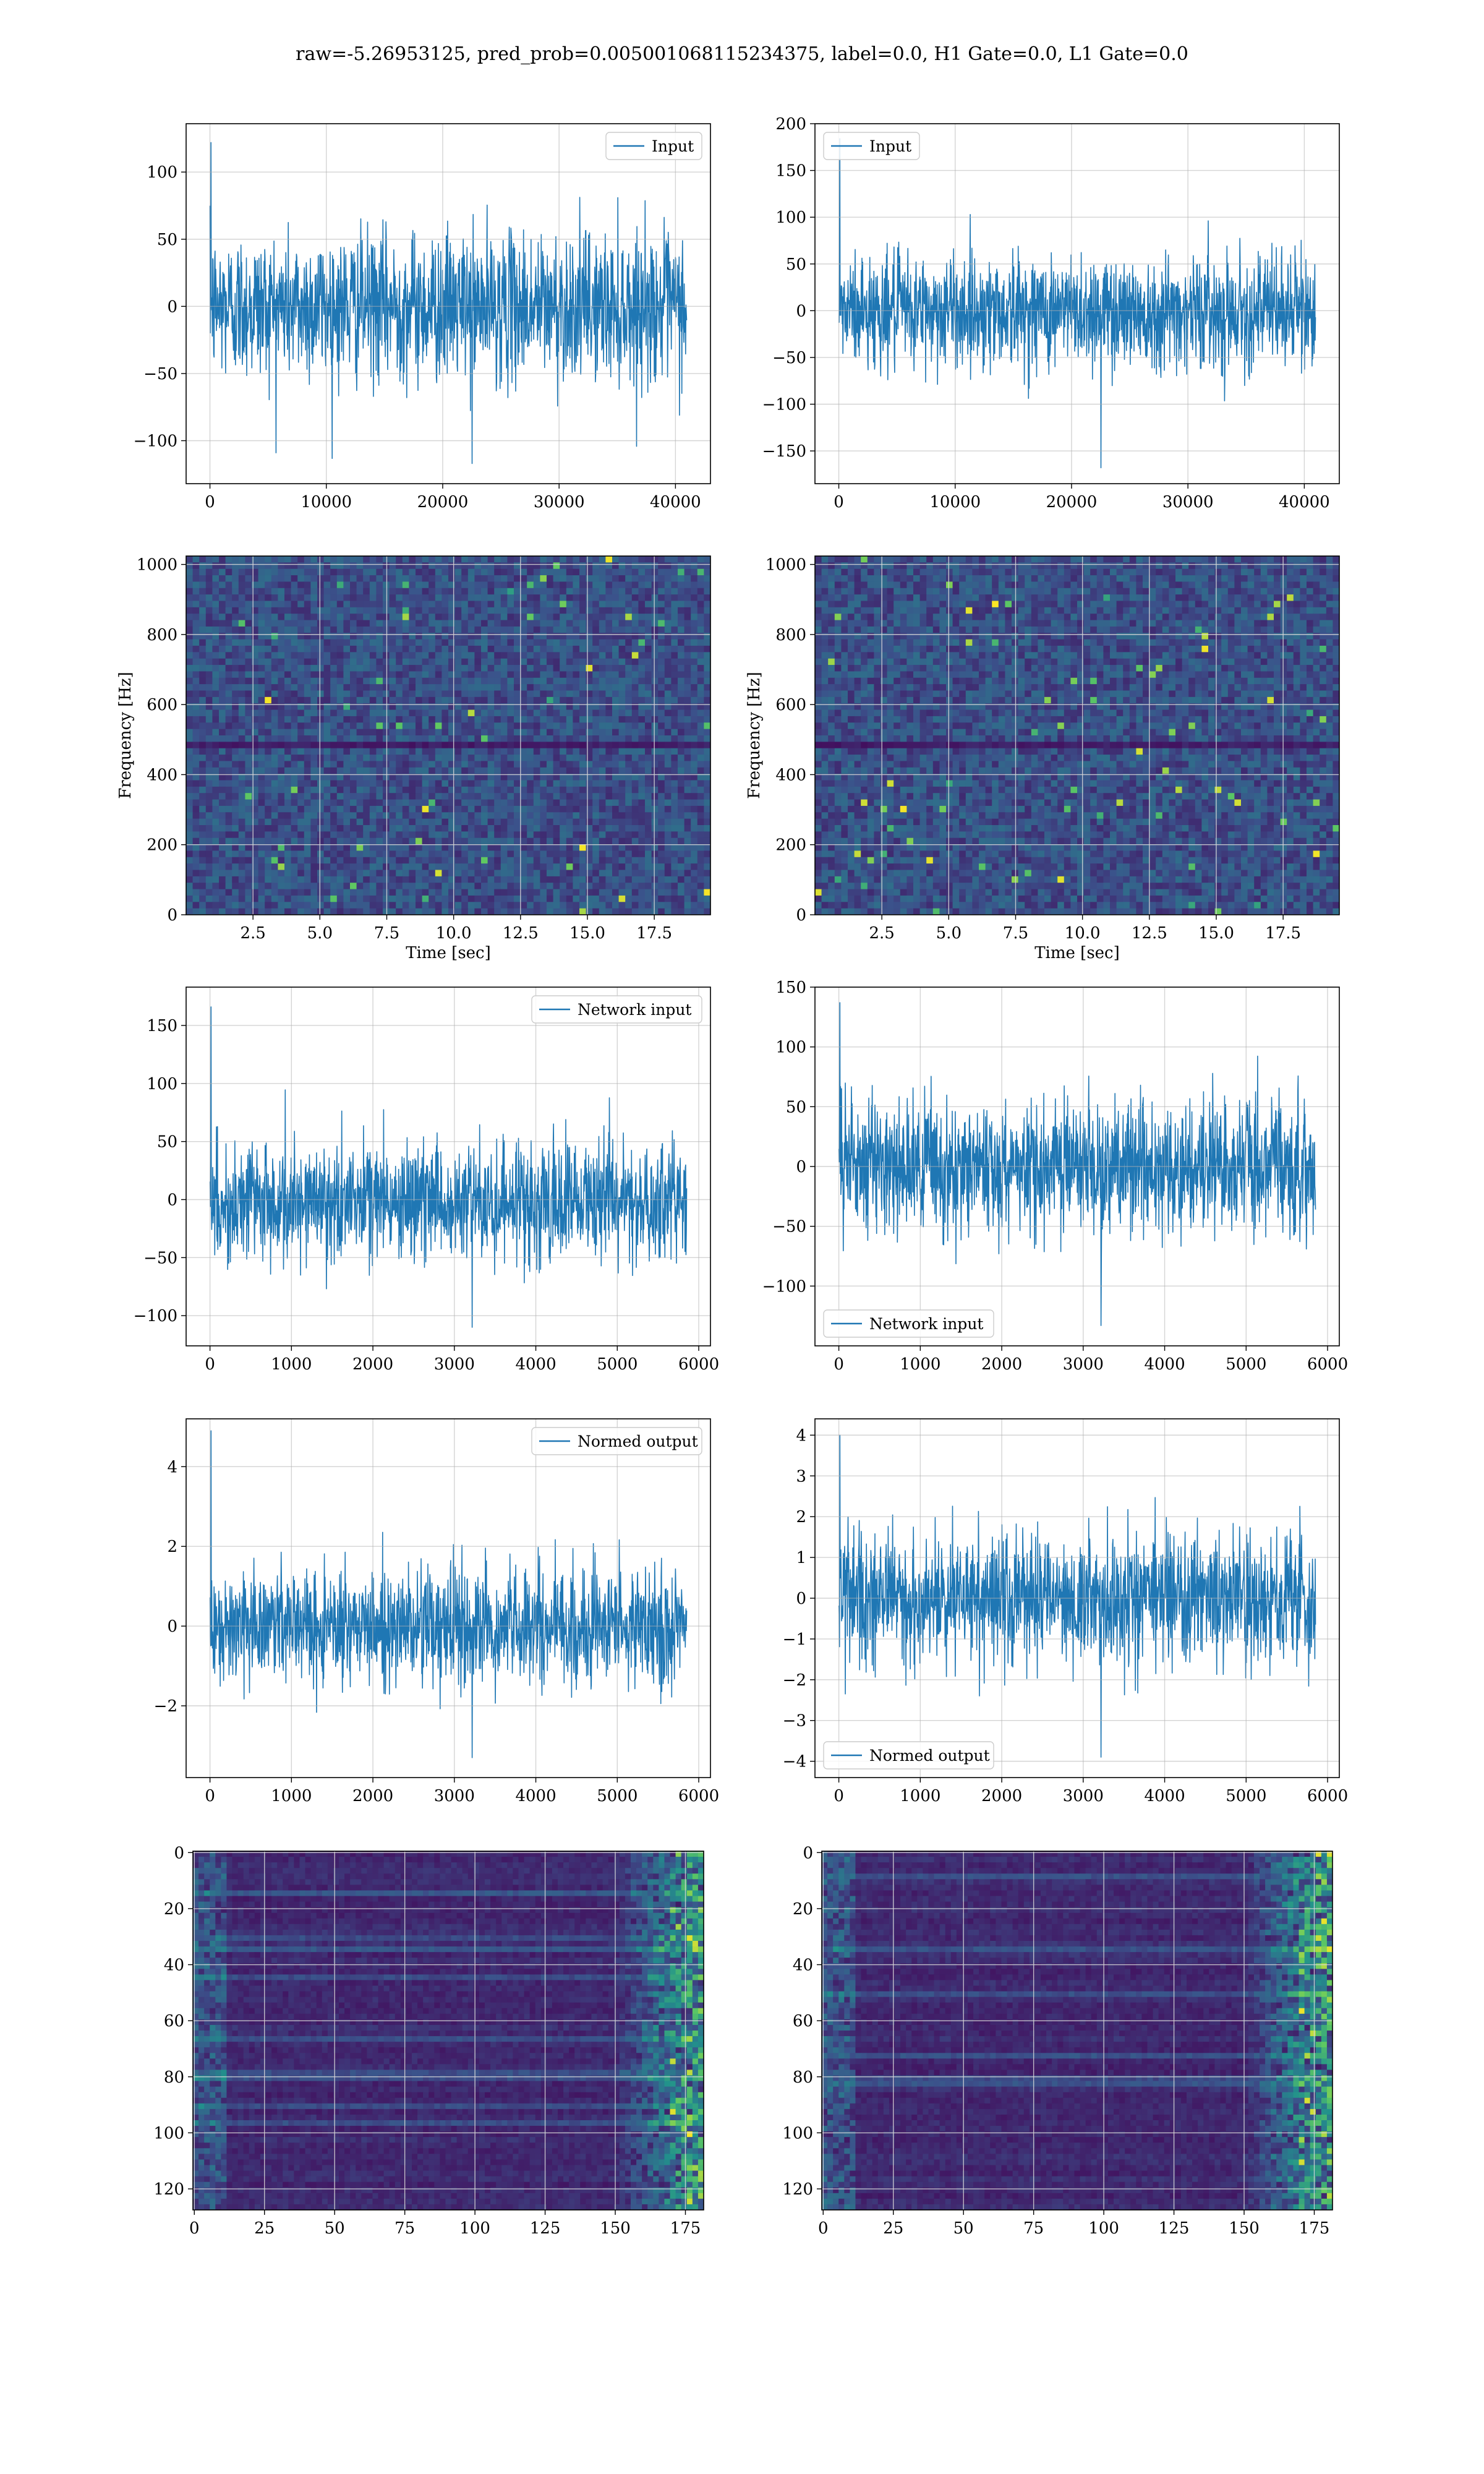  I want to click on y-tick-label: −150, so click(784, 451).